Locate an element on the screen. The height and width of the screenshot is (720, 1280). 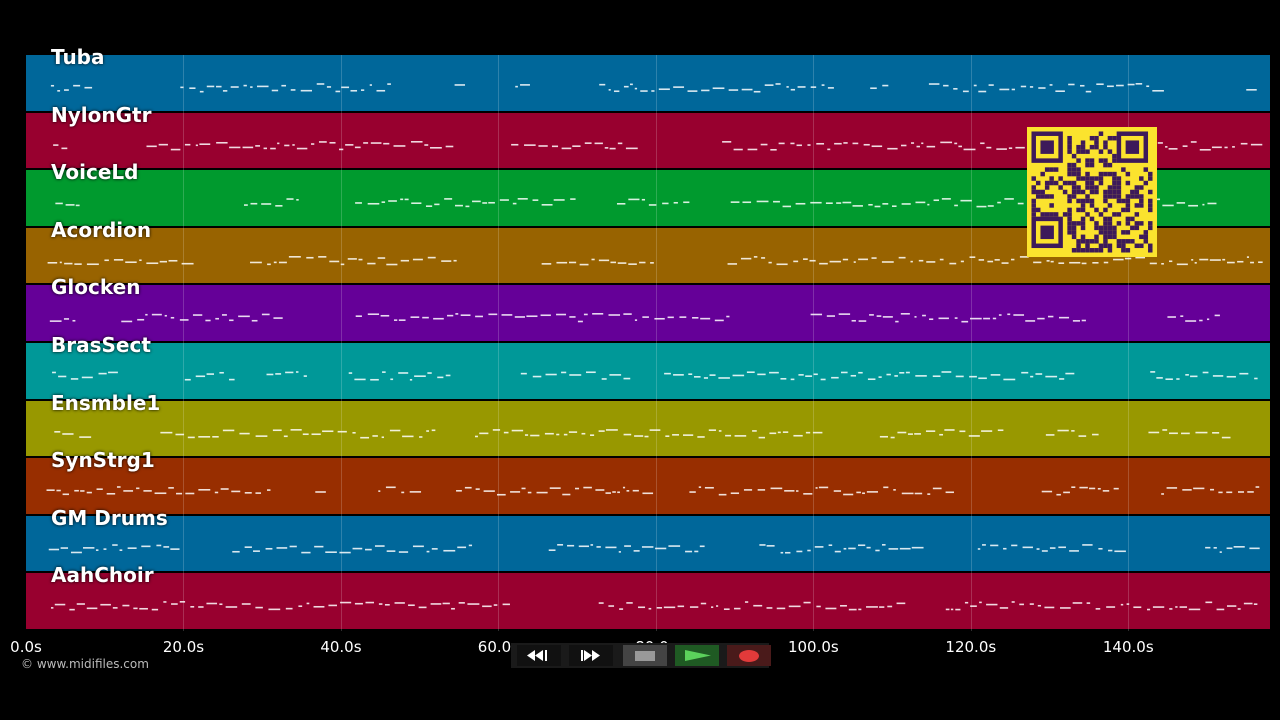
track-name: Ensmble1 is located at coordinates (106, 402).